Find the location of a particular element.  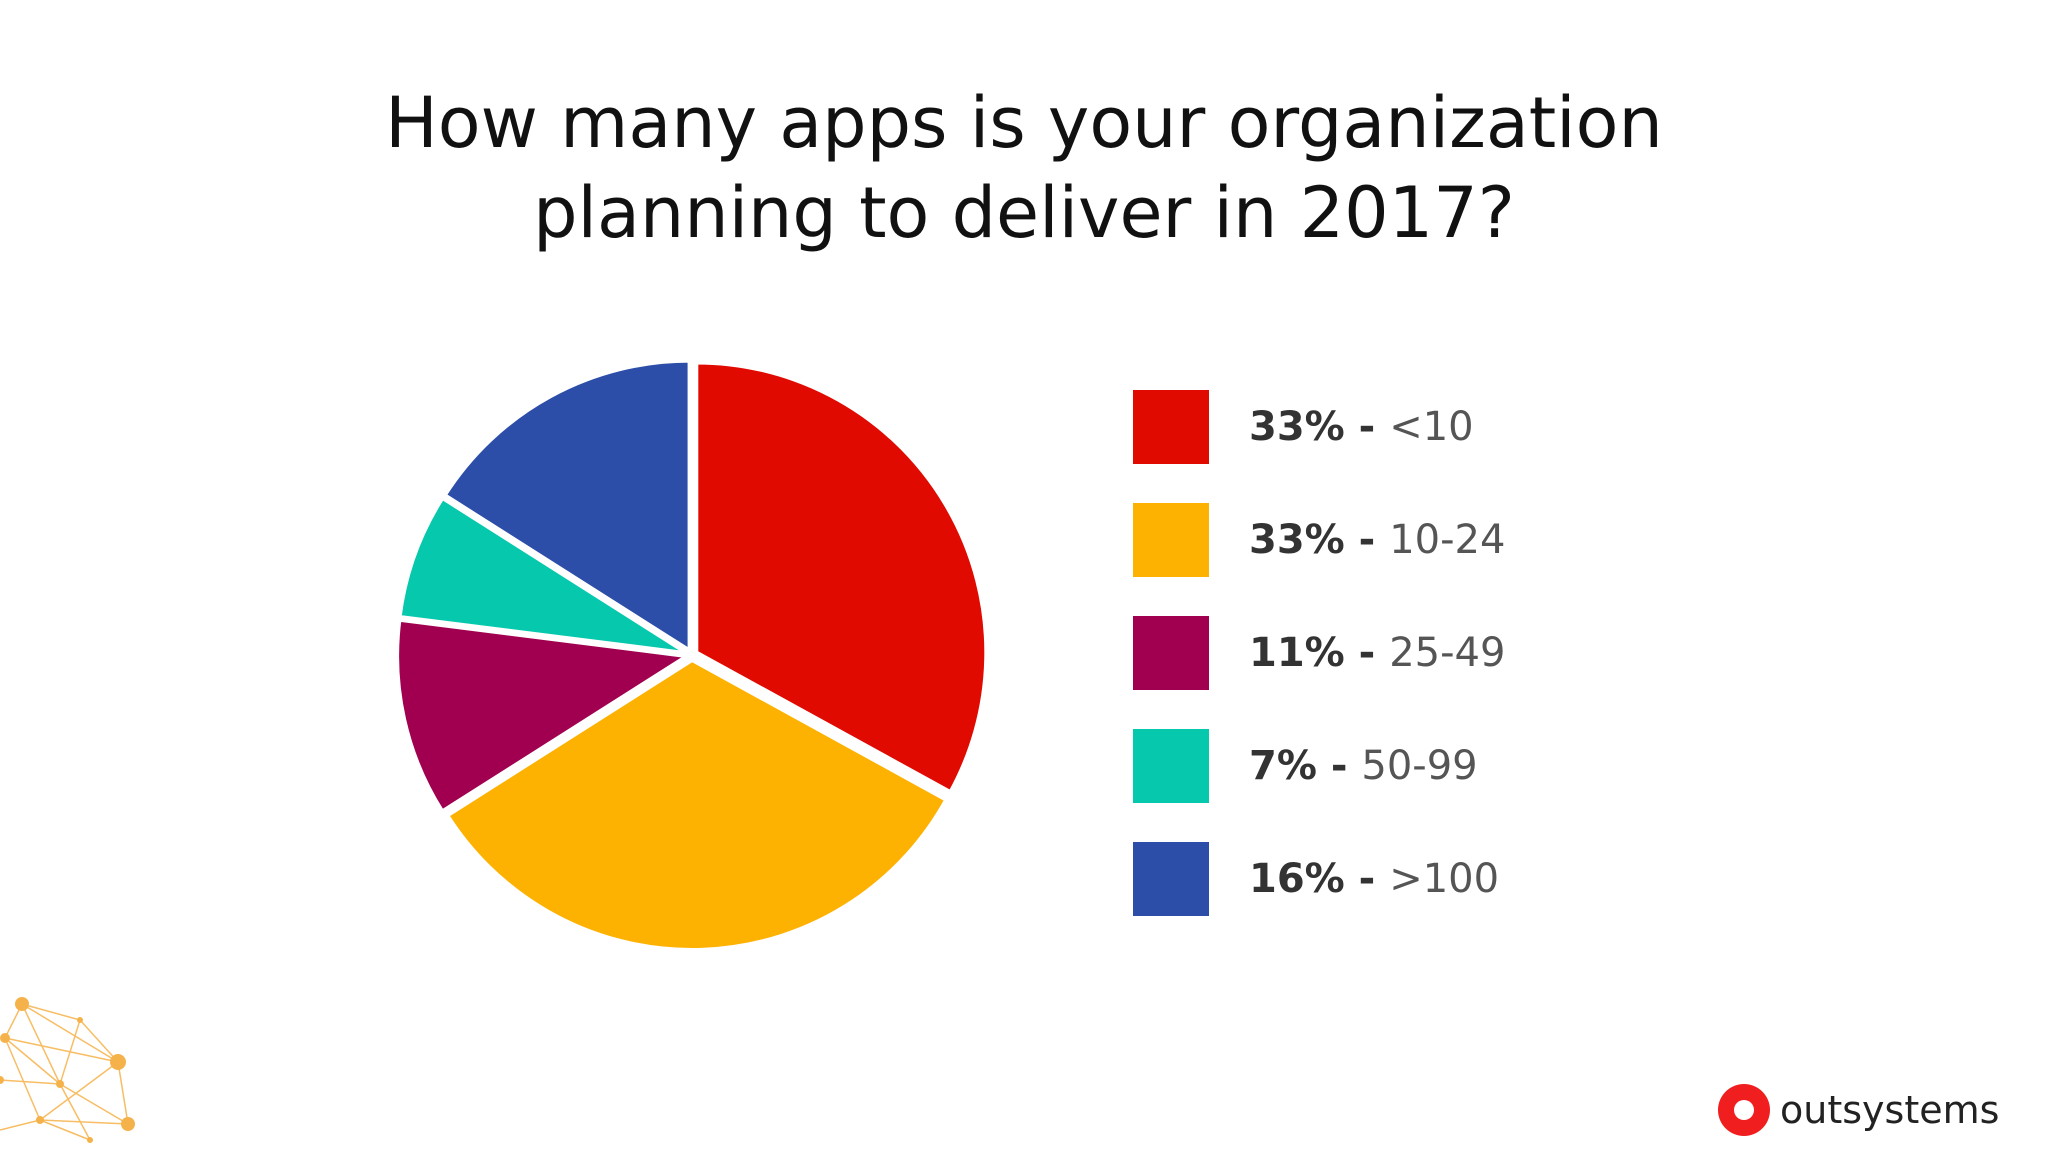

network-decoration is located at coordinates (67, 1070).